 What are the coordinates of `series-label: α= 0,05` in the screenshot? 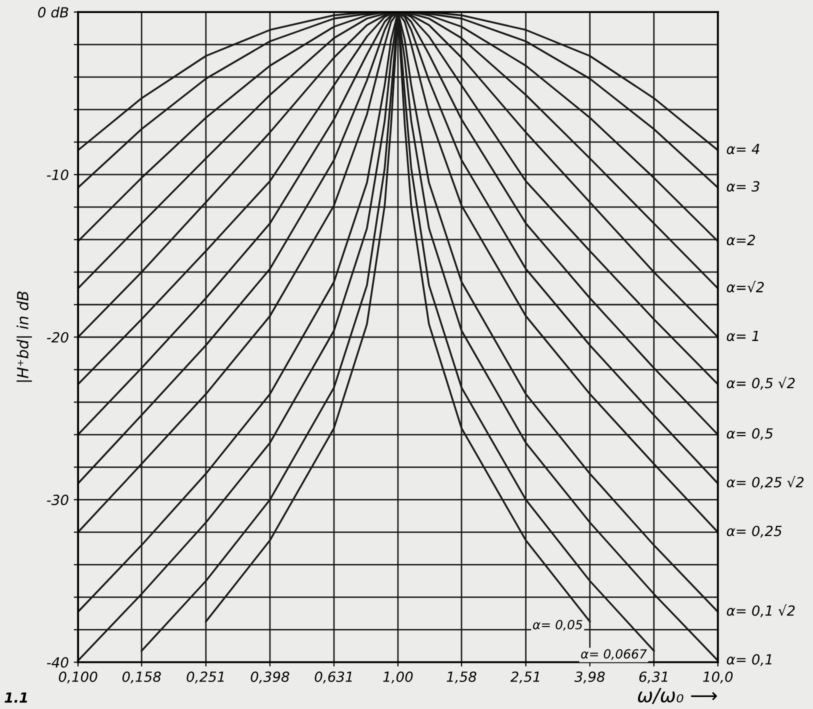 It's located at (557, 625).